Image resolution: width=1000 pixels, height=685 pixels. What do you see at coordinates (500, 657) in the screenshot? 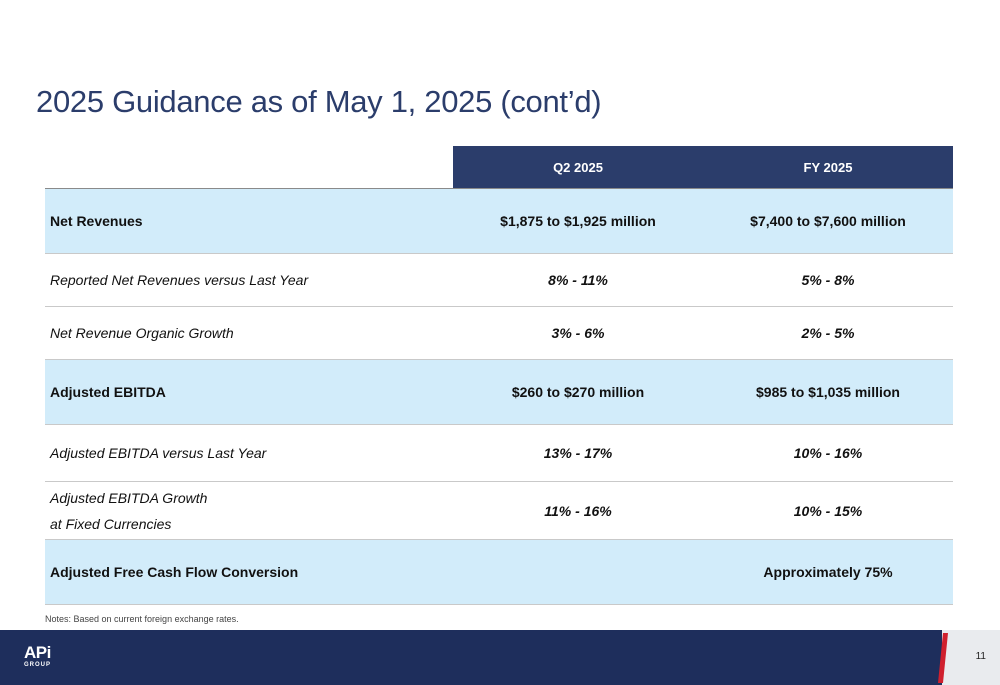
I see `footer-bar` at bounding box center [500, 657].